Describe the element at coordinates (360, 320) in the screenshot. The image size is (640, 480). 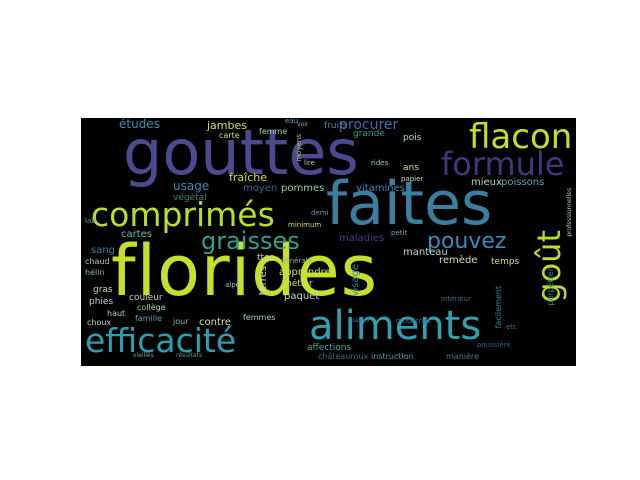
I see `word-paires: paires` at that location.